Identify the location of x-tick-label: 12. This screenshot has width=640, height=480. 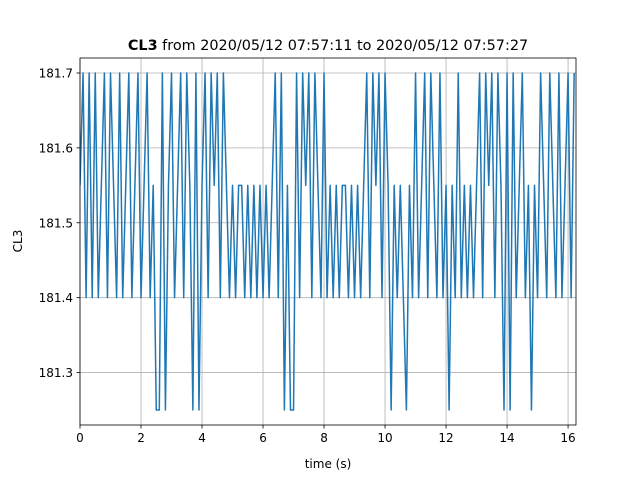
(445, 438).